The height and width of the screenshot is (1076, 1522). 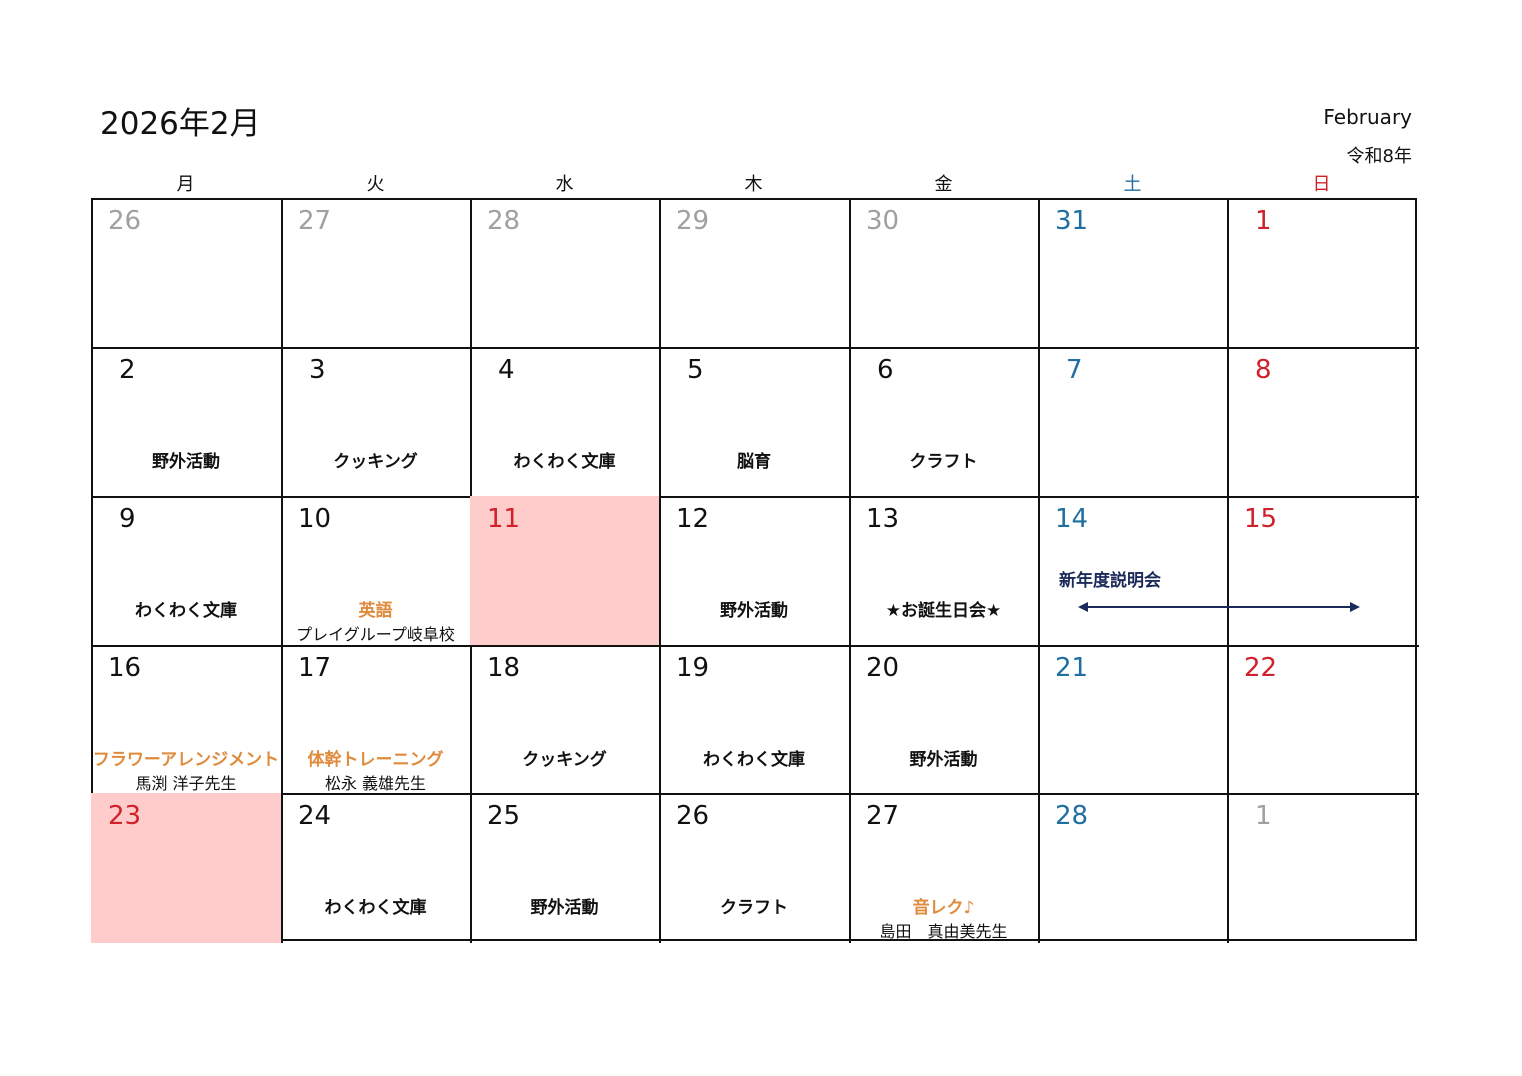 What do you see at coordinates (1132, 184) in the screenshot?
I see `weekday-label: 土` at bounding box center [1132, 184].